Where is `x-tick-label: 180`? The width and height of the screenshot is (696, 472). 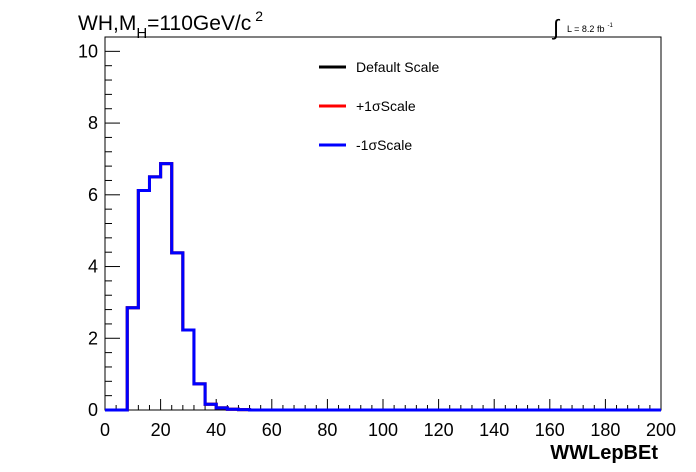
x-tick-label: 180 is located at coordinates (605, 430).